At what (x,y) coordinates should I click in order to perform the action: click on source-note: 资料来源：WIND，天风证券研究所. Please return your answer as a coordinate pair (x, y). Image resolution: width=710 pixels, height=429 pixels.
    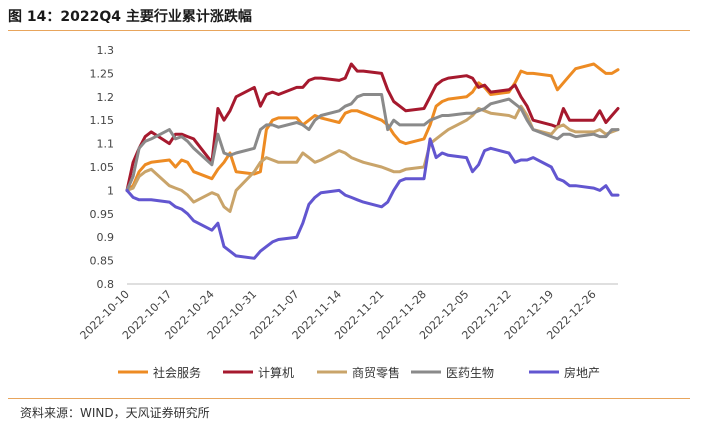
    Looking at the image, I should click on (115, 413).